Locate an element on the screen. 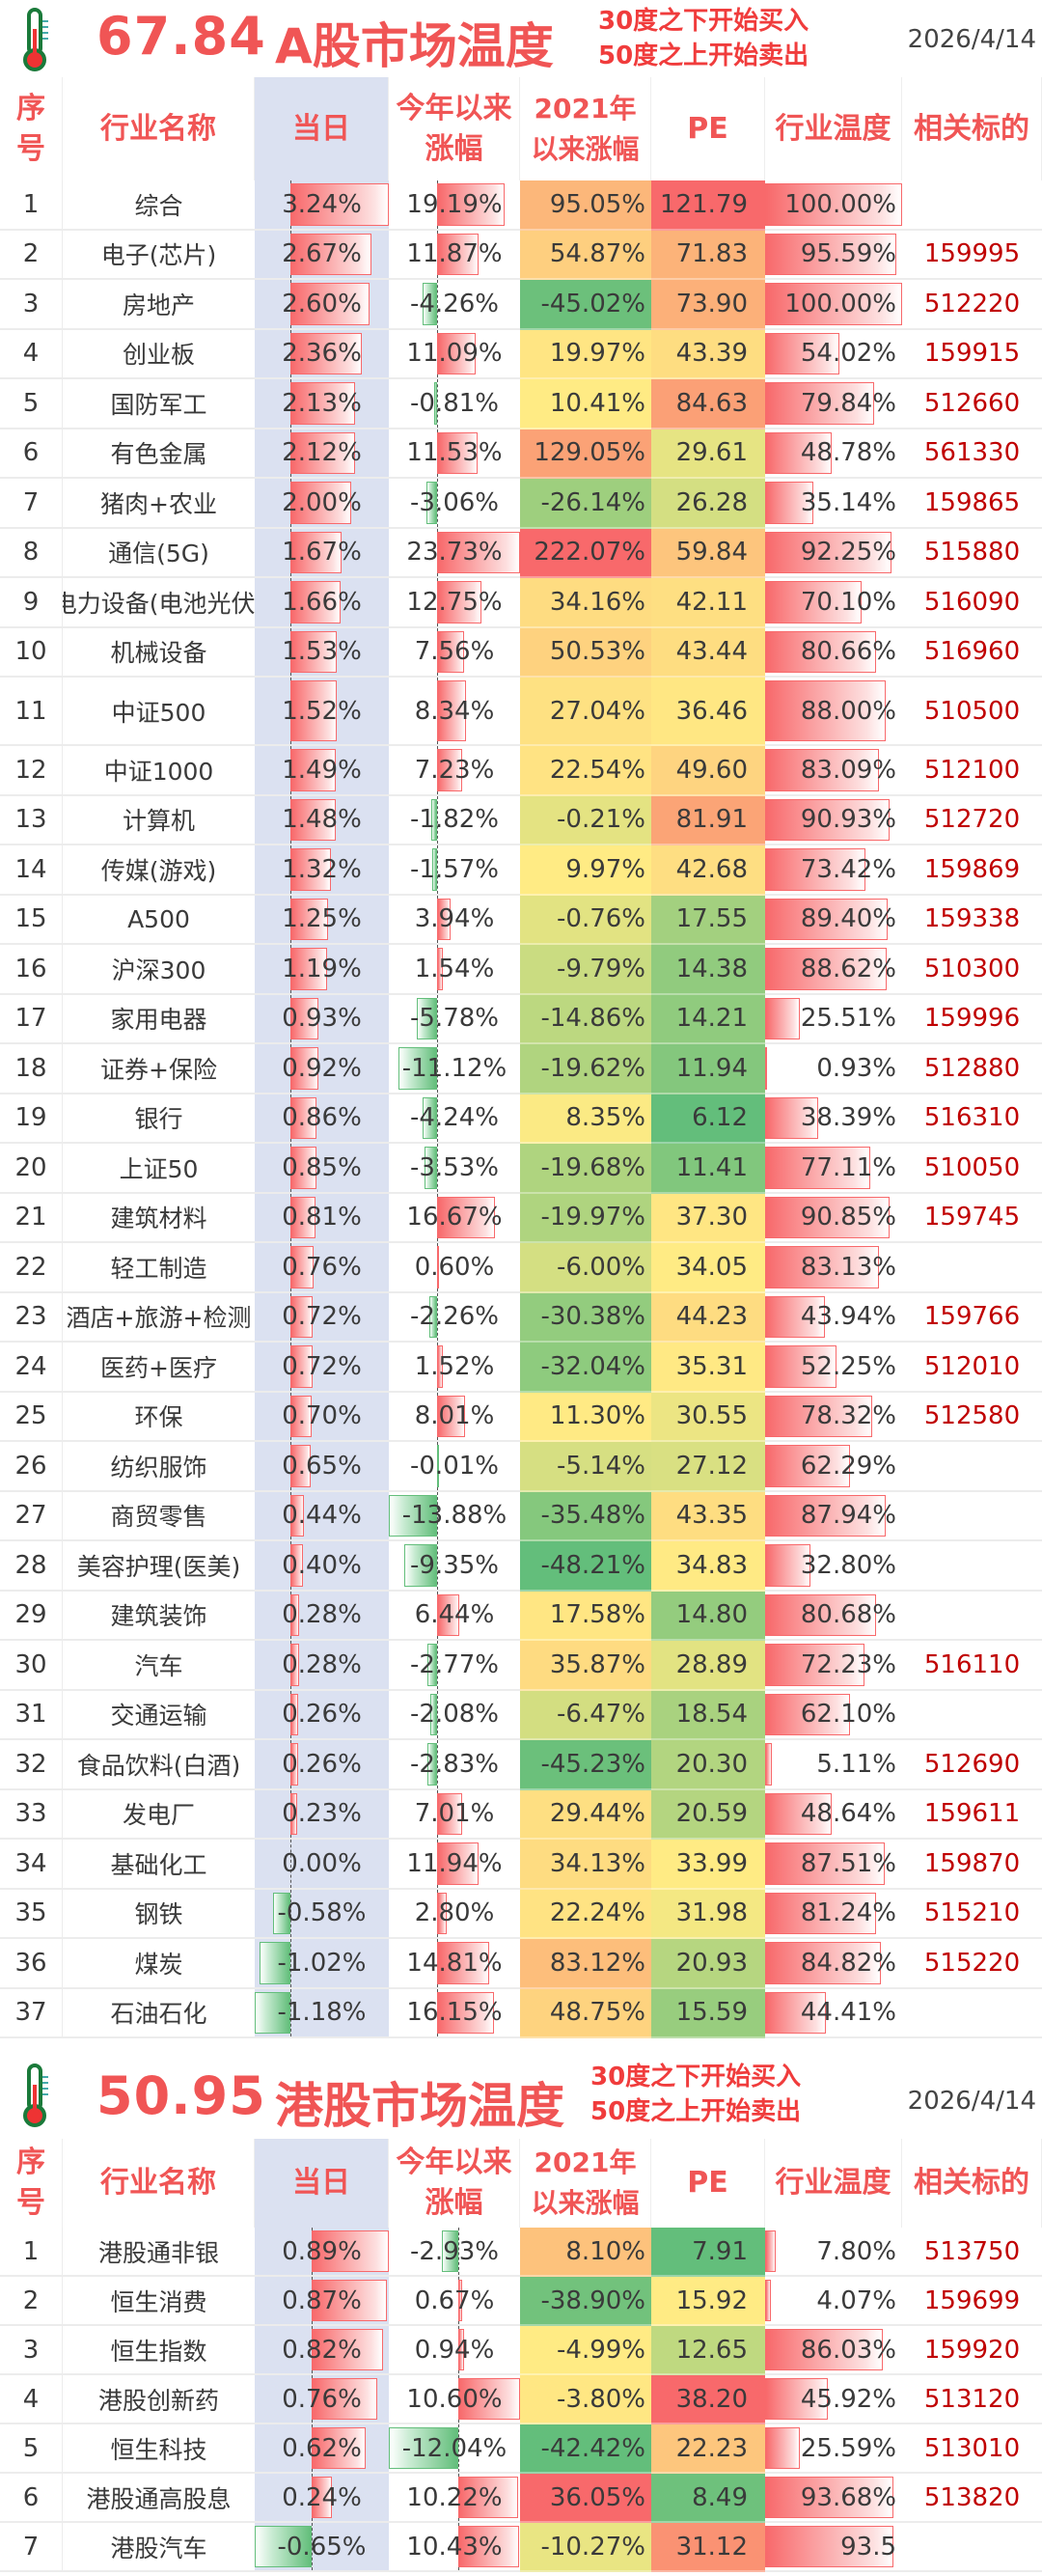  code-value: 515880 is located at coordinates (972, 553).